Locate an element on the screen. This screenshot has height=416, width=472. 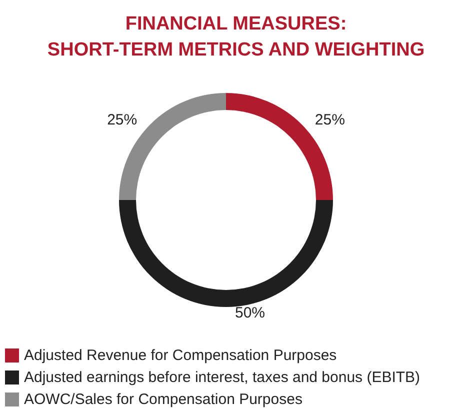
legend-label: AOWC/Sales for Compensation Purposes is located at coordinates (163, 399).